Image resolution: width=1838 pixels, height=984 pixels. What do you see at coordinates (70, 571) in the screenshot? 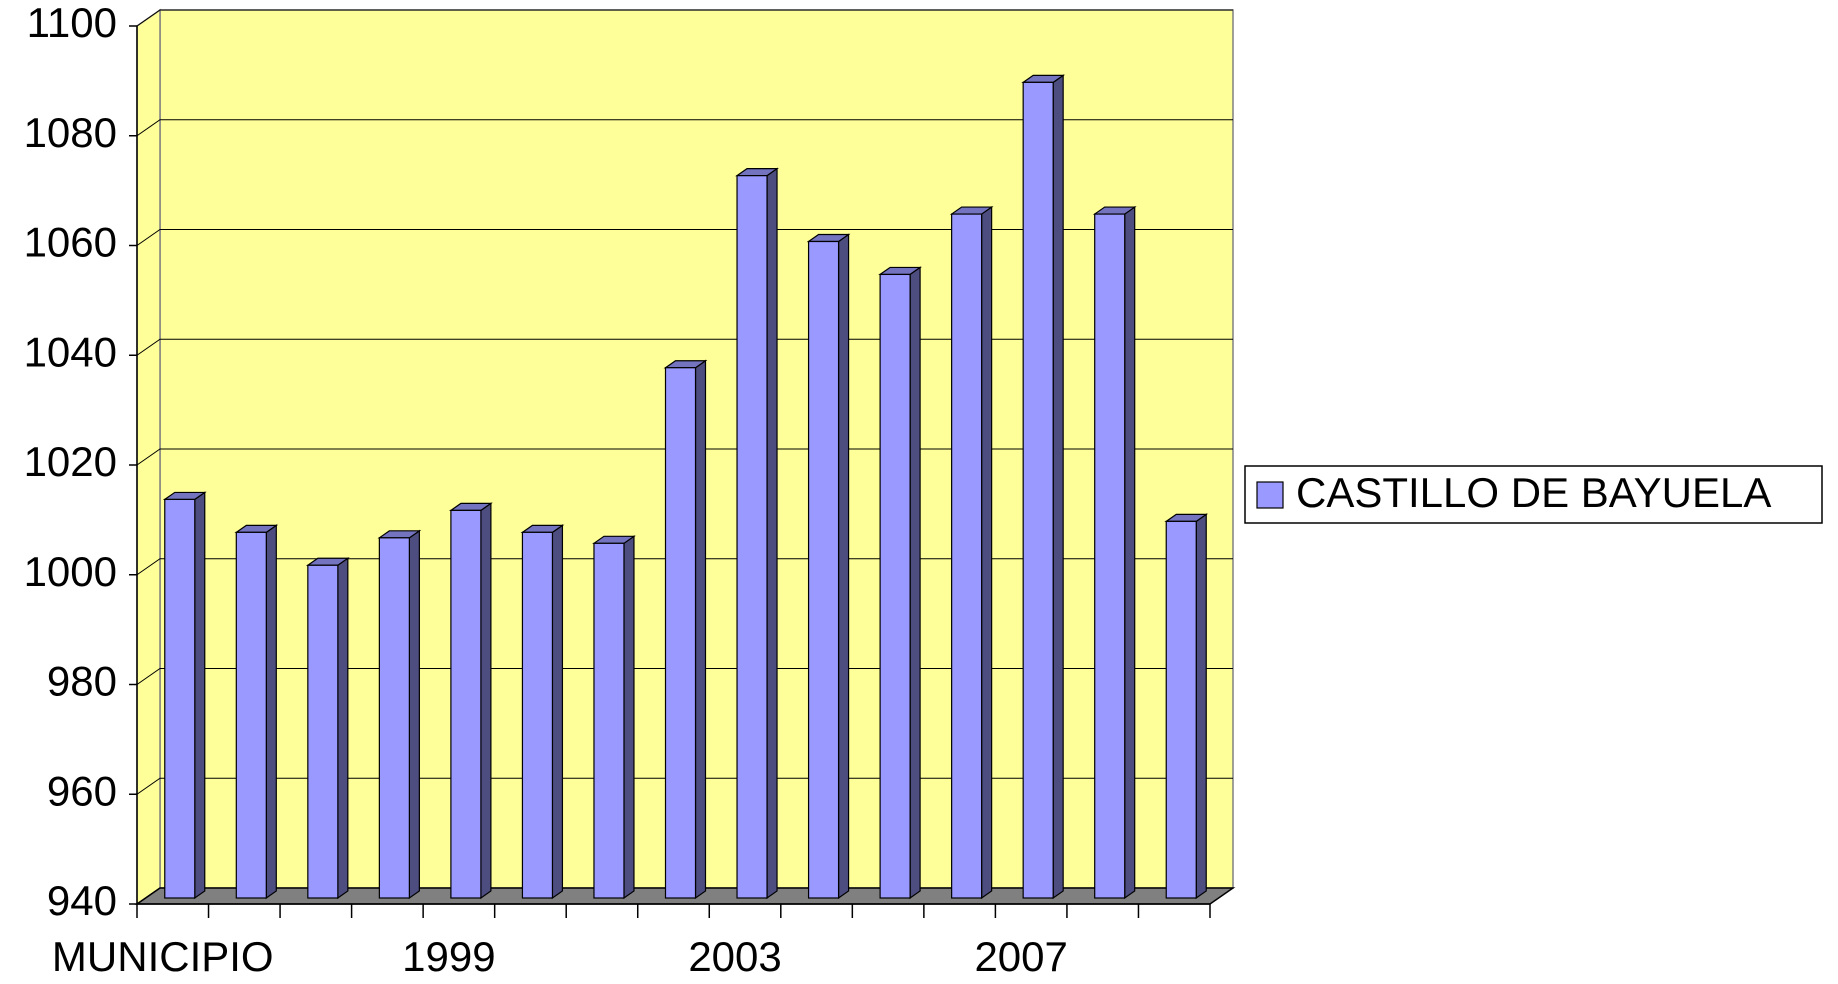
I see `y-tick-label: 1000` at bounding box center [70, 571].